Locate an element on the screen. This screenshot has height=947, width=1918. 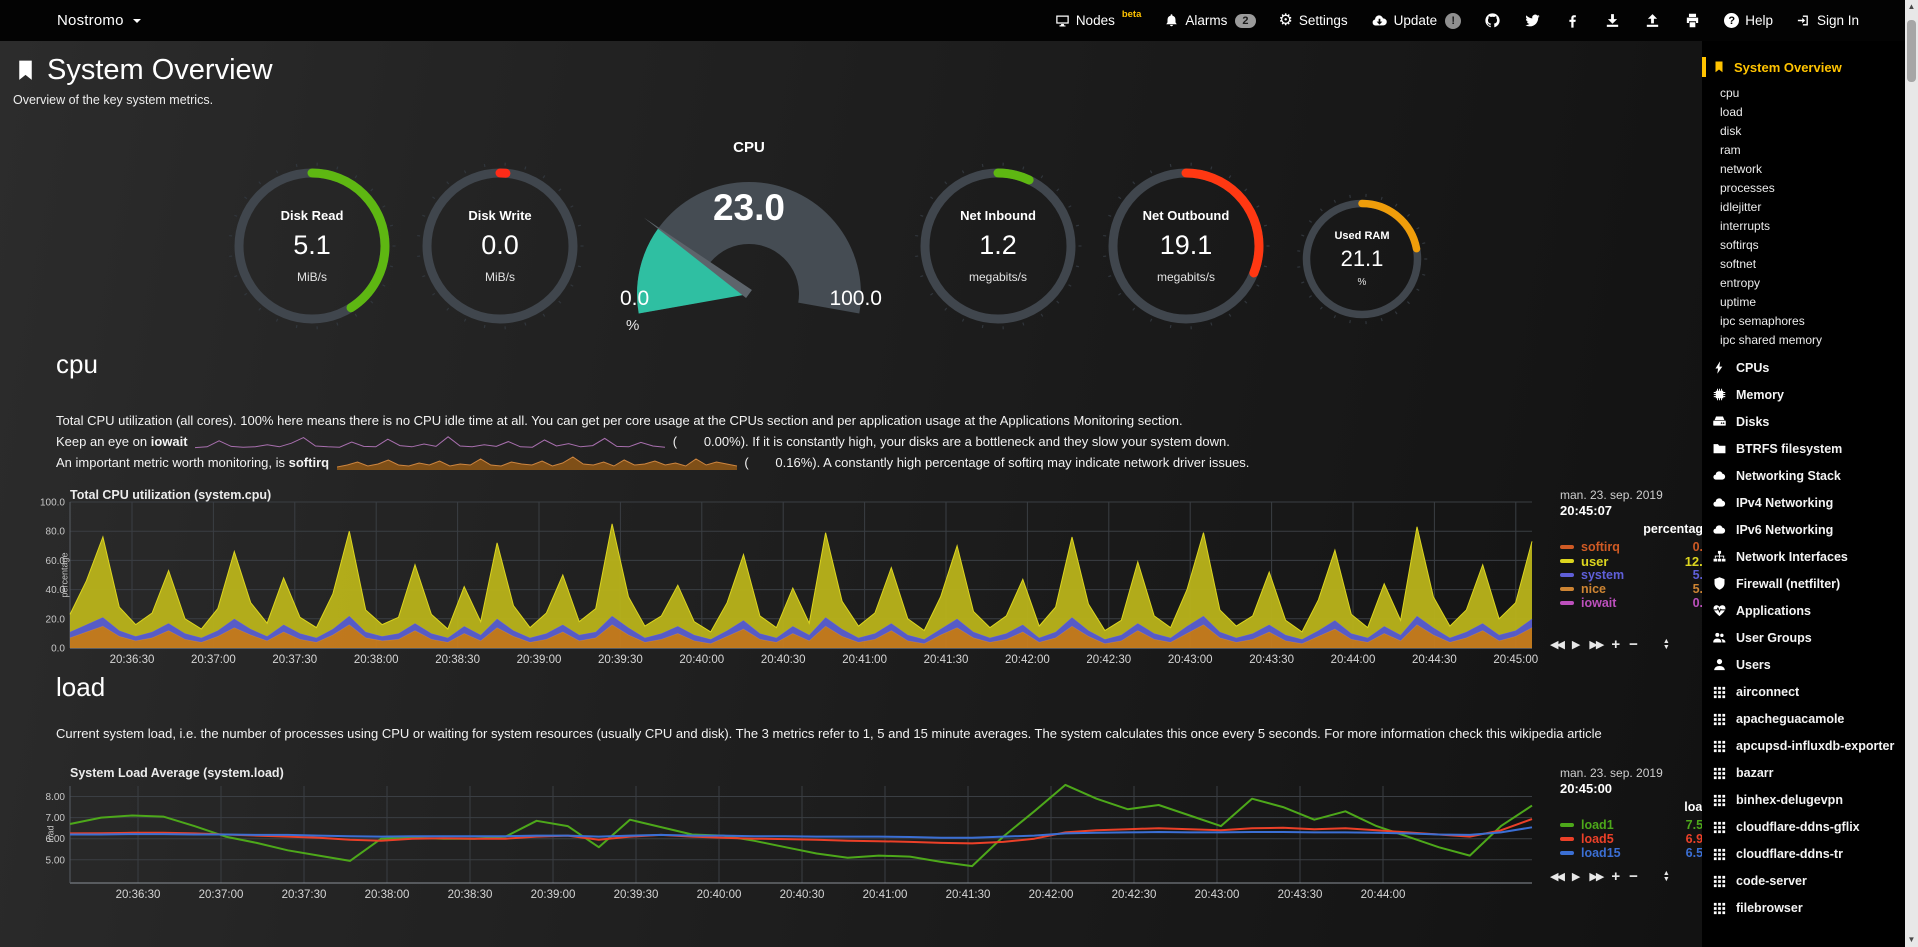
gauge-disk-read: Disk Read 5.1 MiB/s is located at coordinates (312, 239).